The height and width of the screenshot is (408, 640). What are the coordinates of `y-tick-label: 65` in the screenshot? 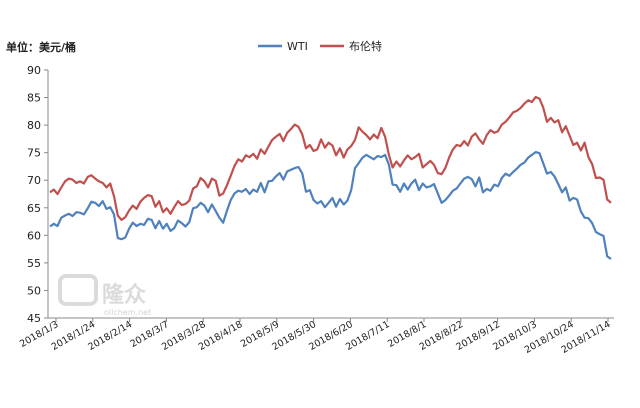 It's located at (34, 208).